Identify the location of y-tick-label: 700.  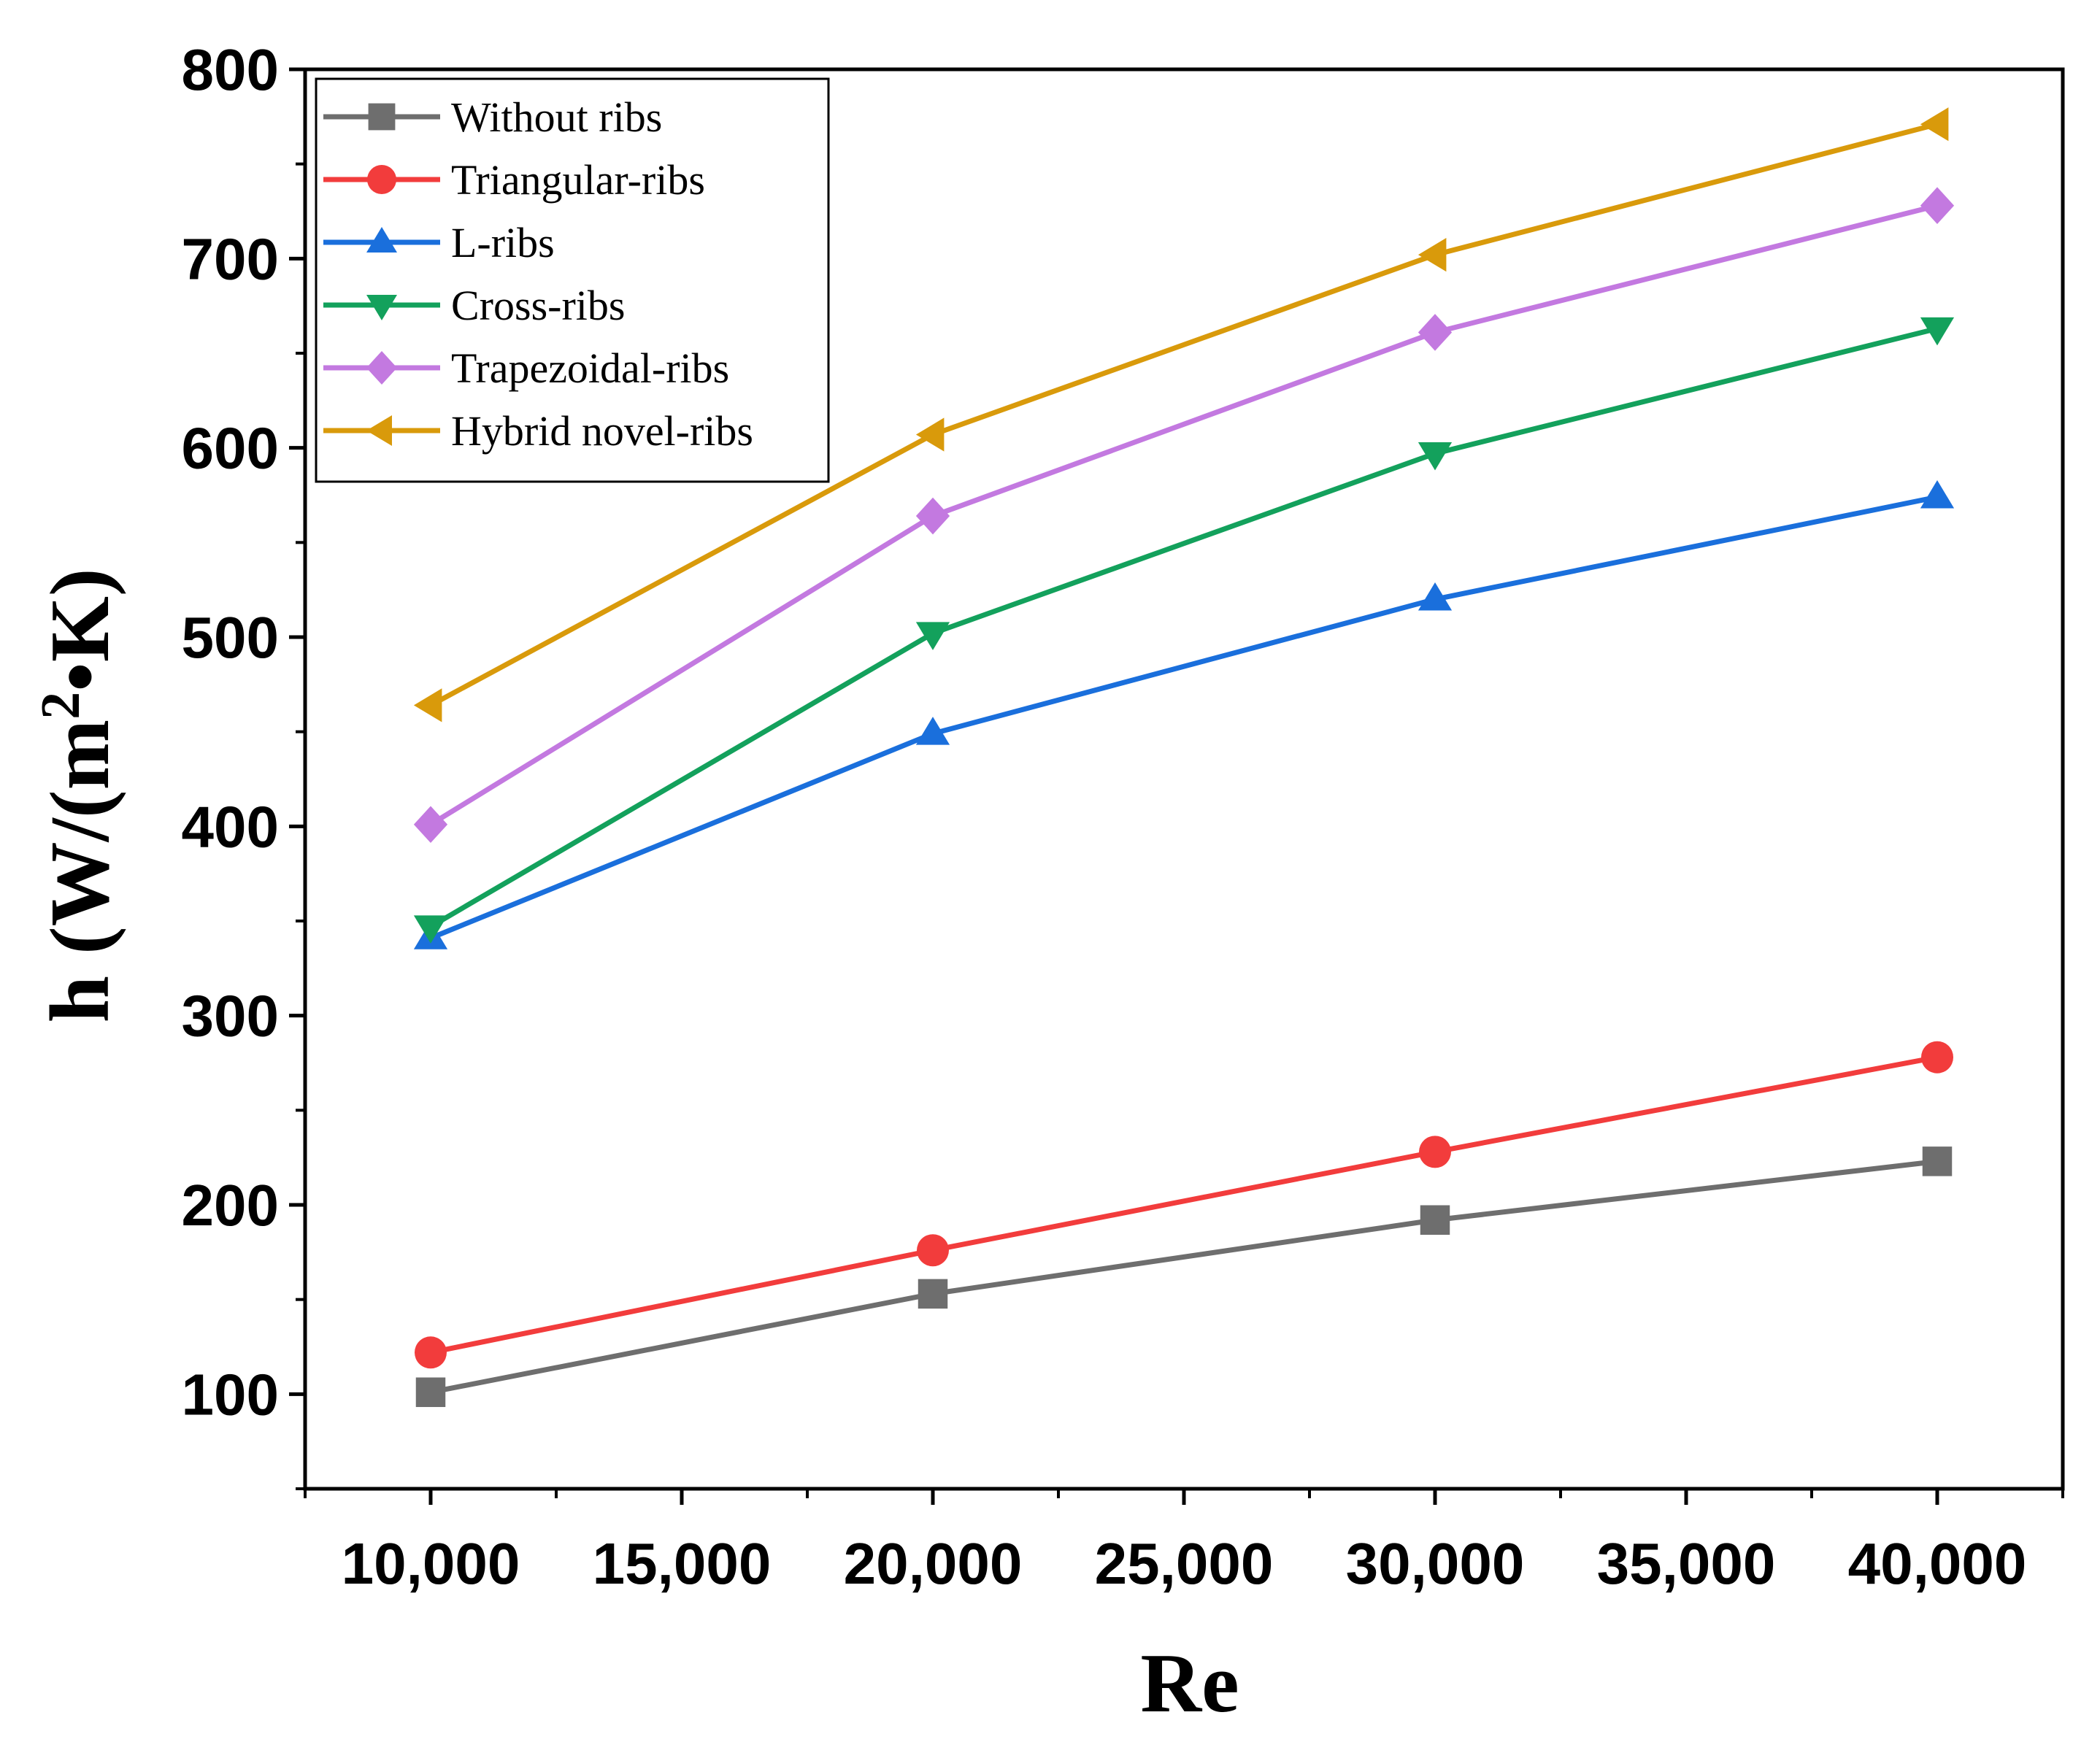
(231, 258).